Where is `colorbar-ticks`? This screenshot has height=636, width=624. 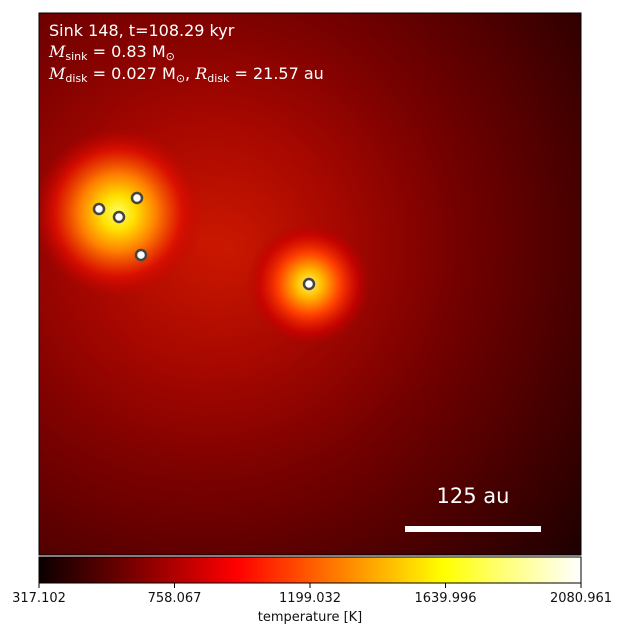
colorbar-ticks is located at coordinates (310, 585).